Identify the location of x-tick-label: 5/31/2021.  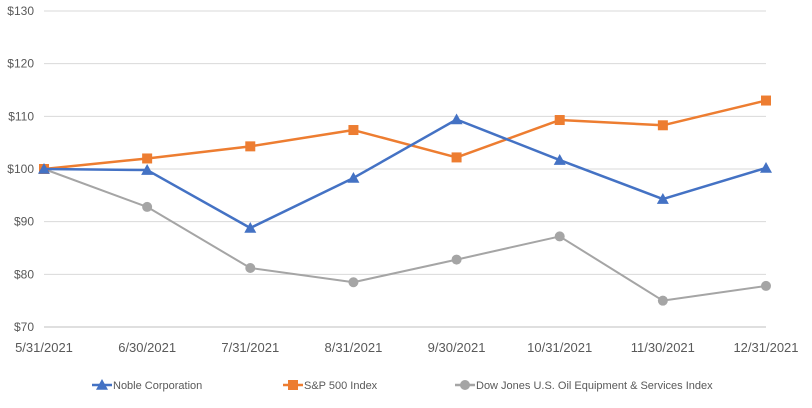
(44, 347).